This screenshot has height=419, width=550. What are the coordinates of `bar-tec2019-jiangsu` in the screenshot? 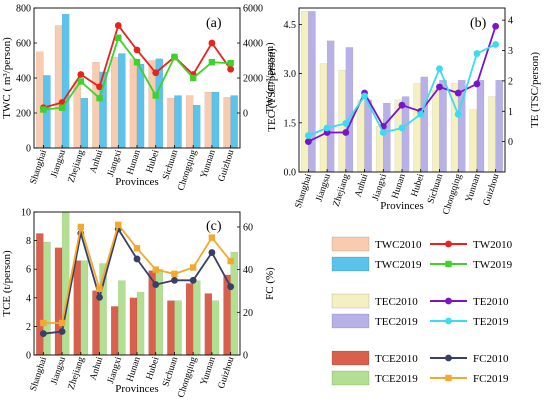 It's located at (330, 106).